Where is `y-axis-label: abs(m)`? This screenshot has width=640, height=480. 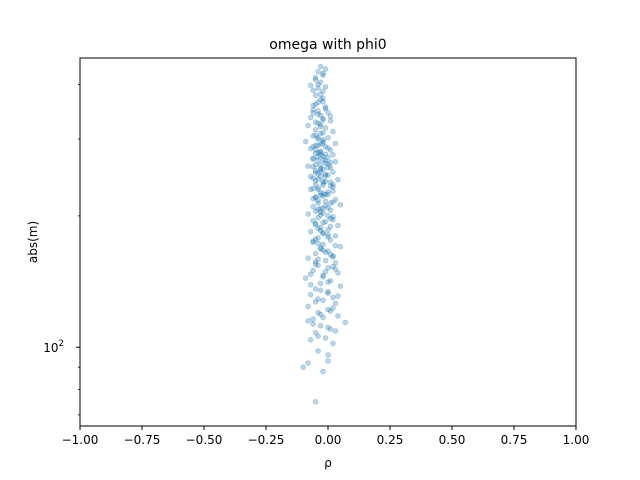
y-axis-label: abs(m) is located at coordinates (33, 242).